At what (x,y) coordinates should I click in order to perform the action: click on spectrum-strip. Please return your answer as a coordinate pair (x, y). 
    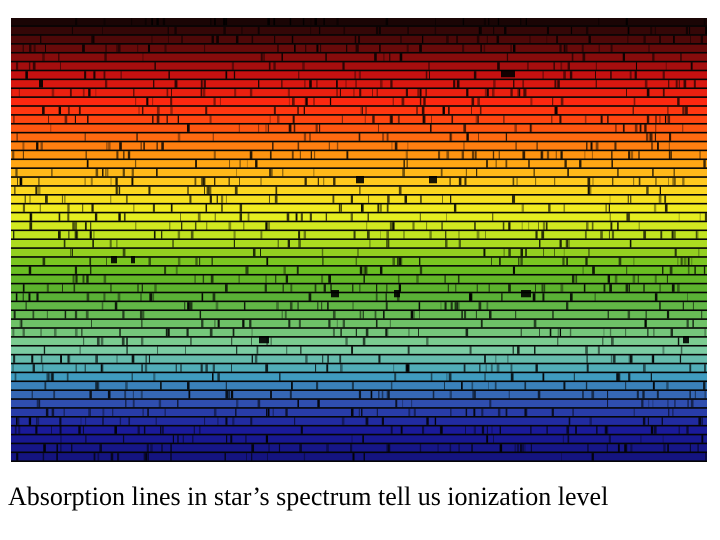
    Looking at the image, I should click on (359, 93).